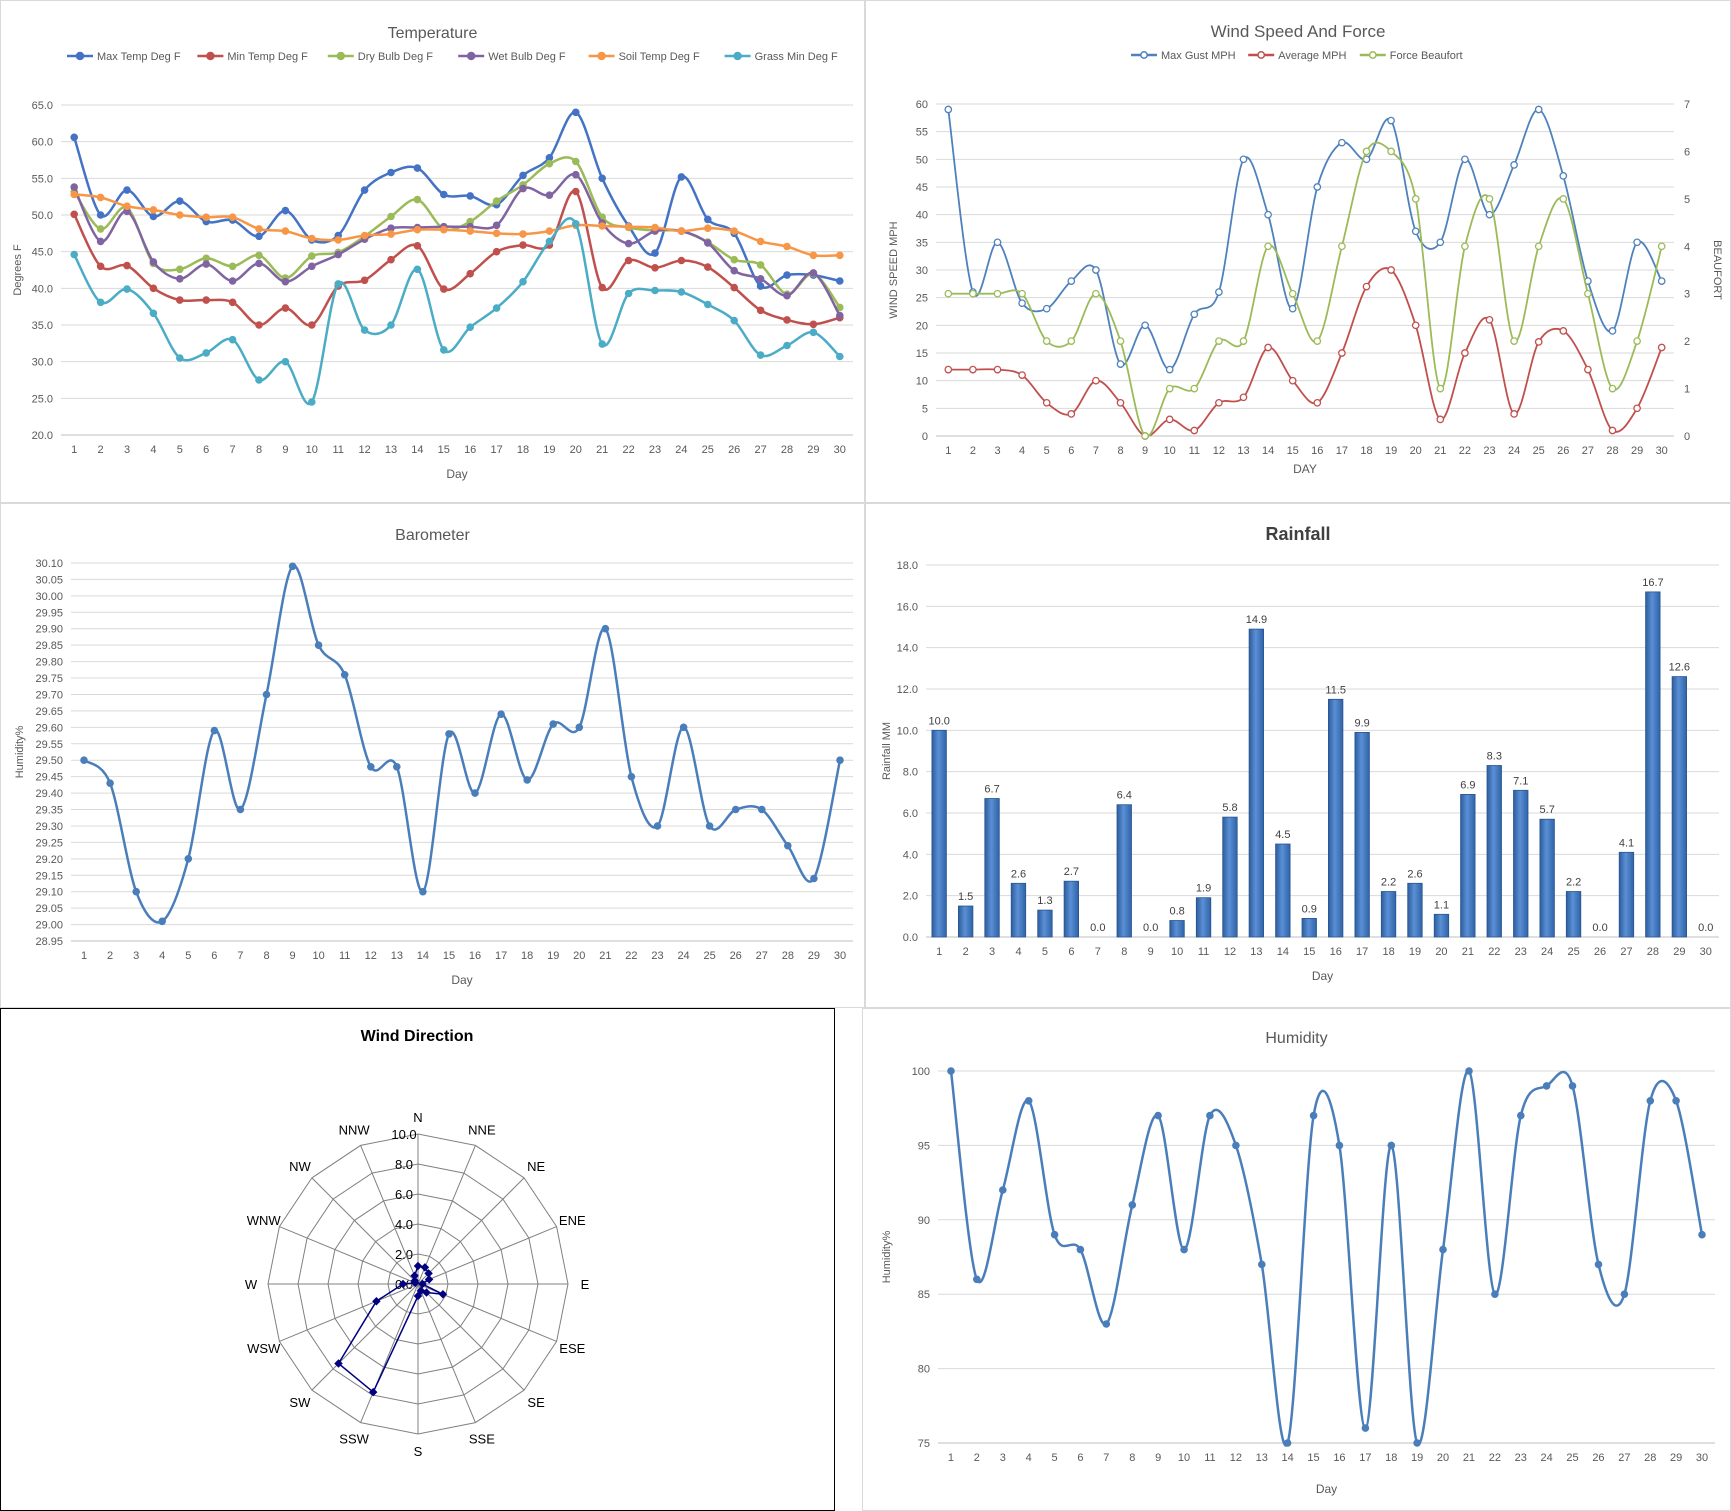 This screenshot has width=1731, height=1511. Describe the element at coordinates (1573, 883) in the screenshot. I see `bar-data-label: 2.2` at that location.